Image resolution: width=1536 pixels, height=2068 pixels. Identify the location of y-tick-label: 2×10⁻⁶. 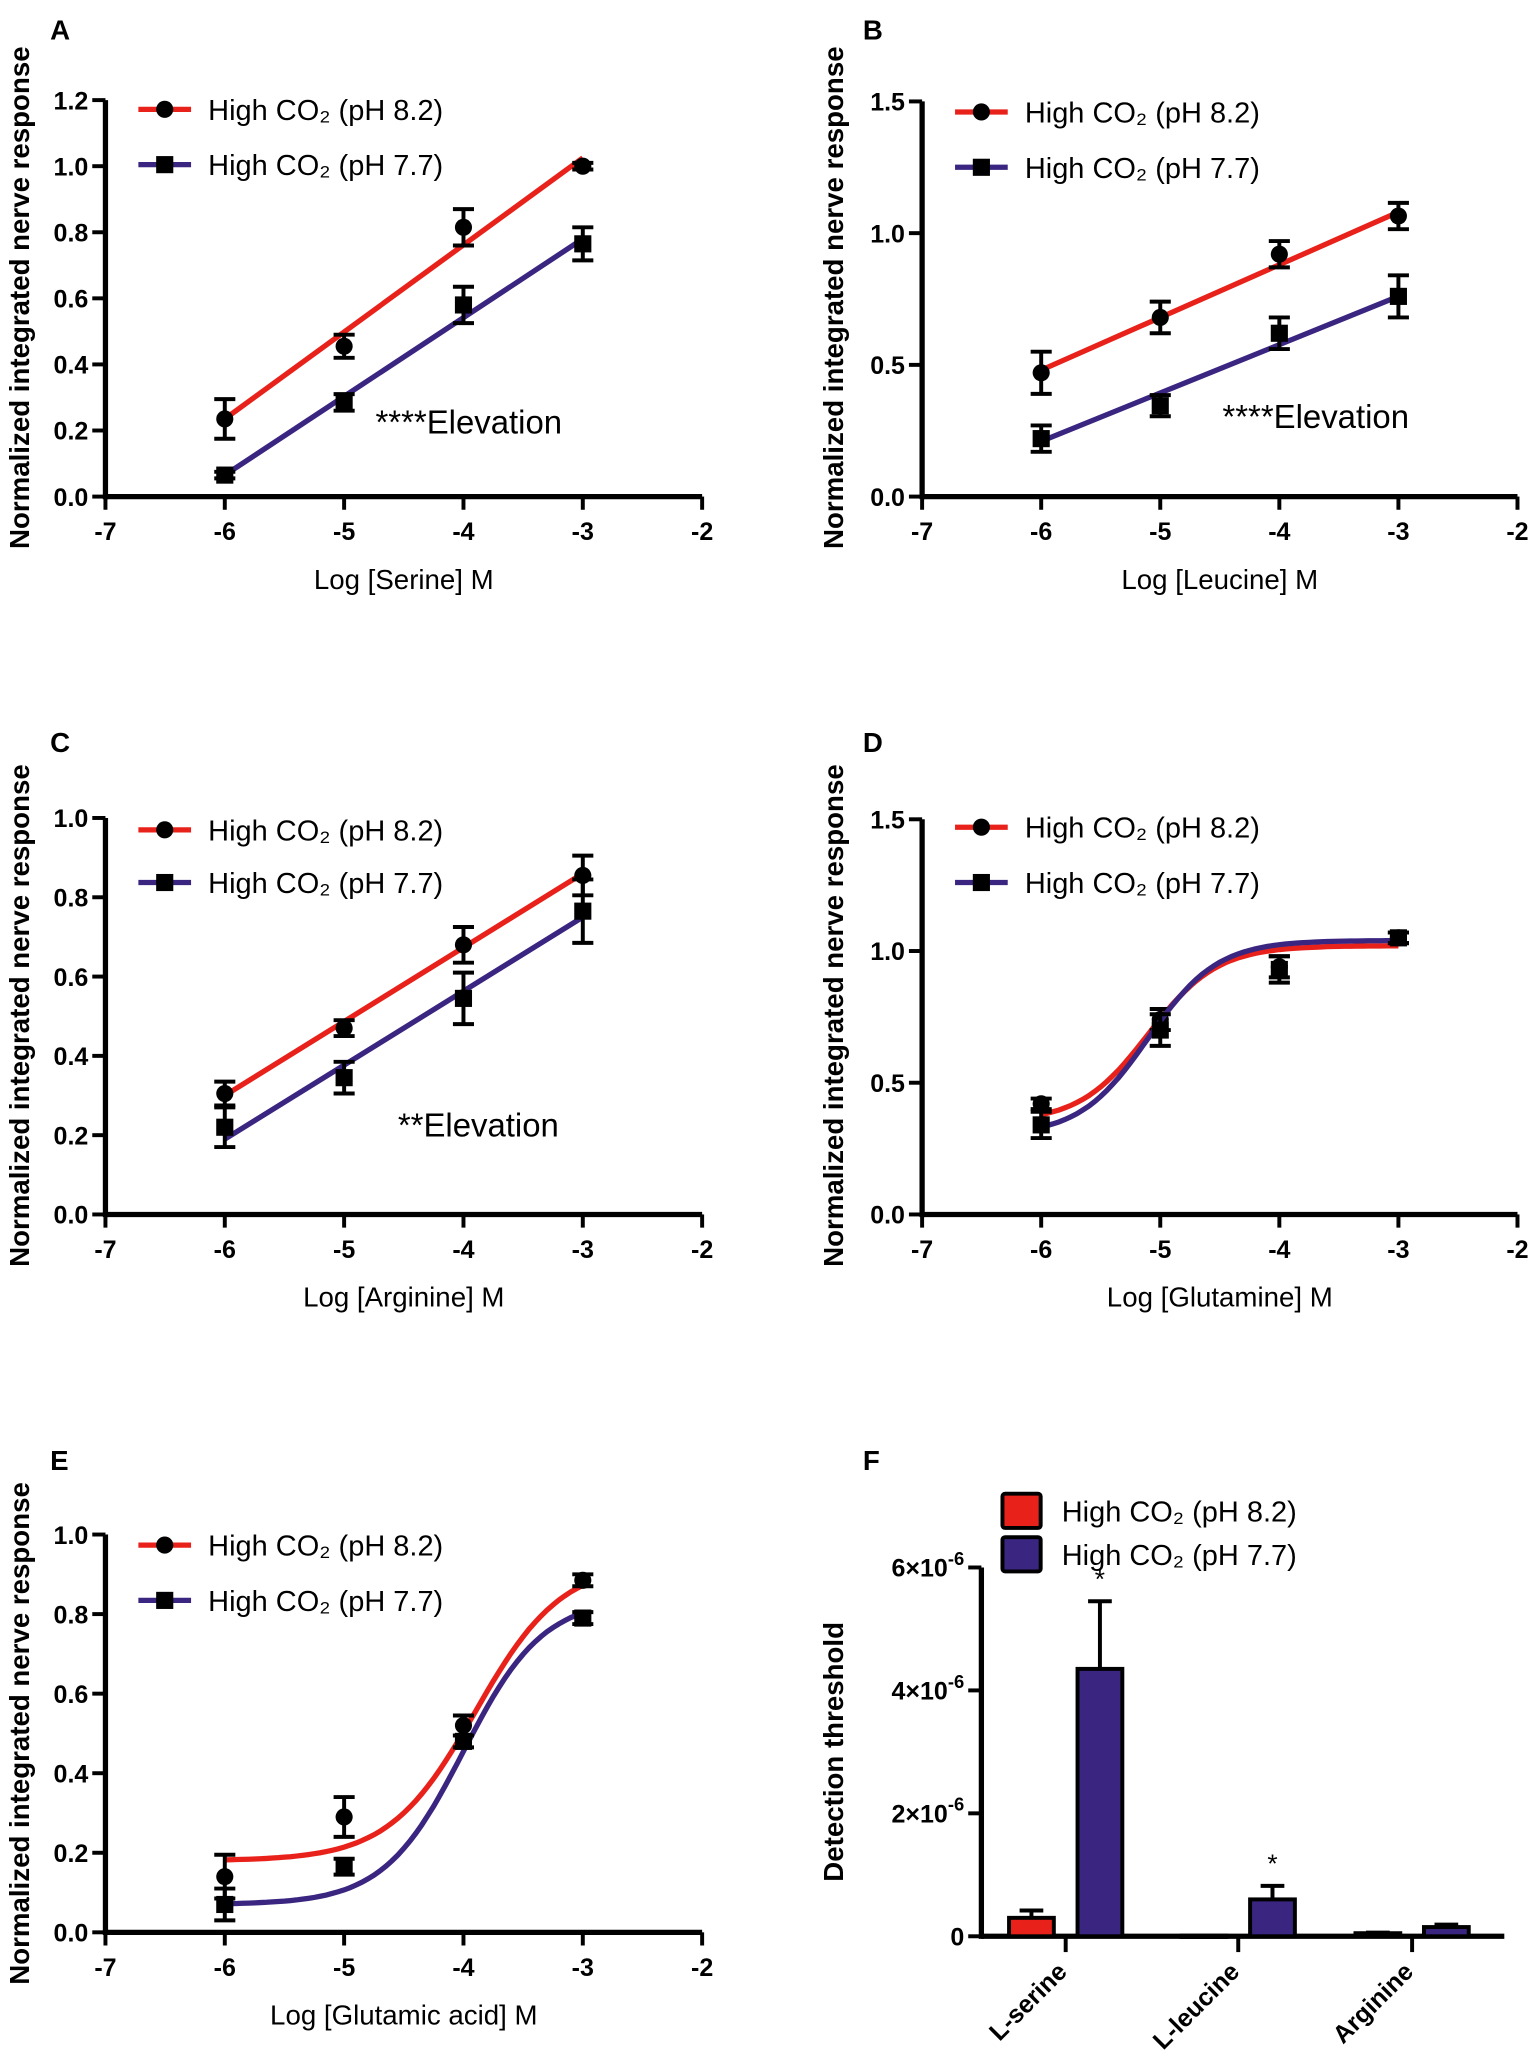
(927, 1811).